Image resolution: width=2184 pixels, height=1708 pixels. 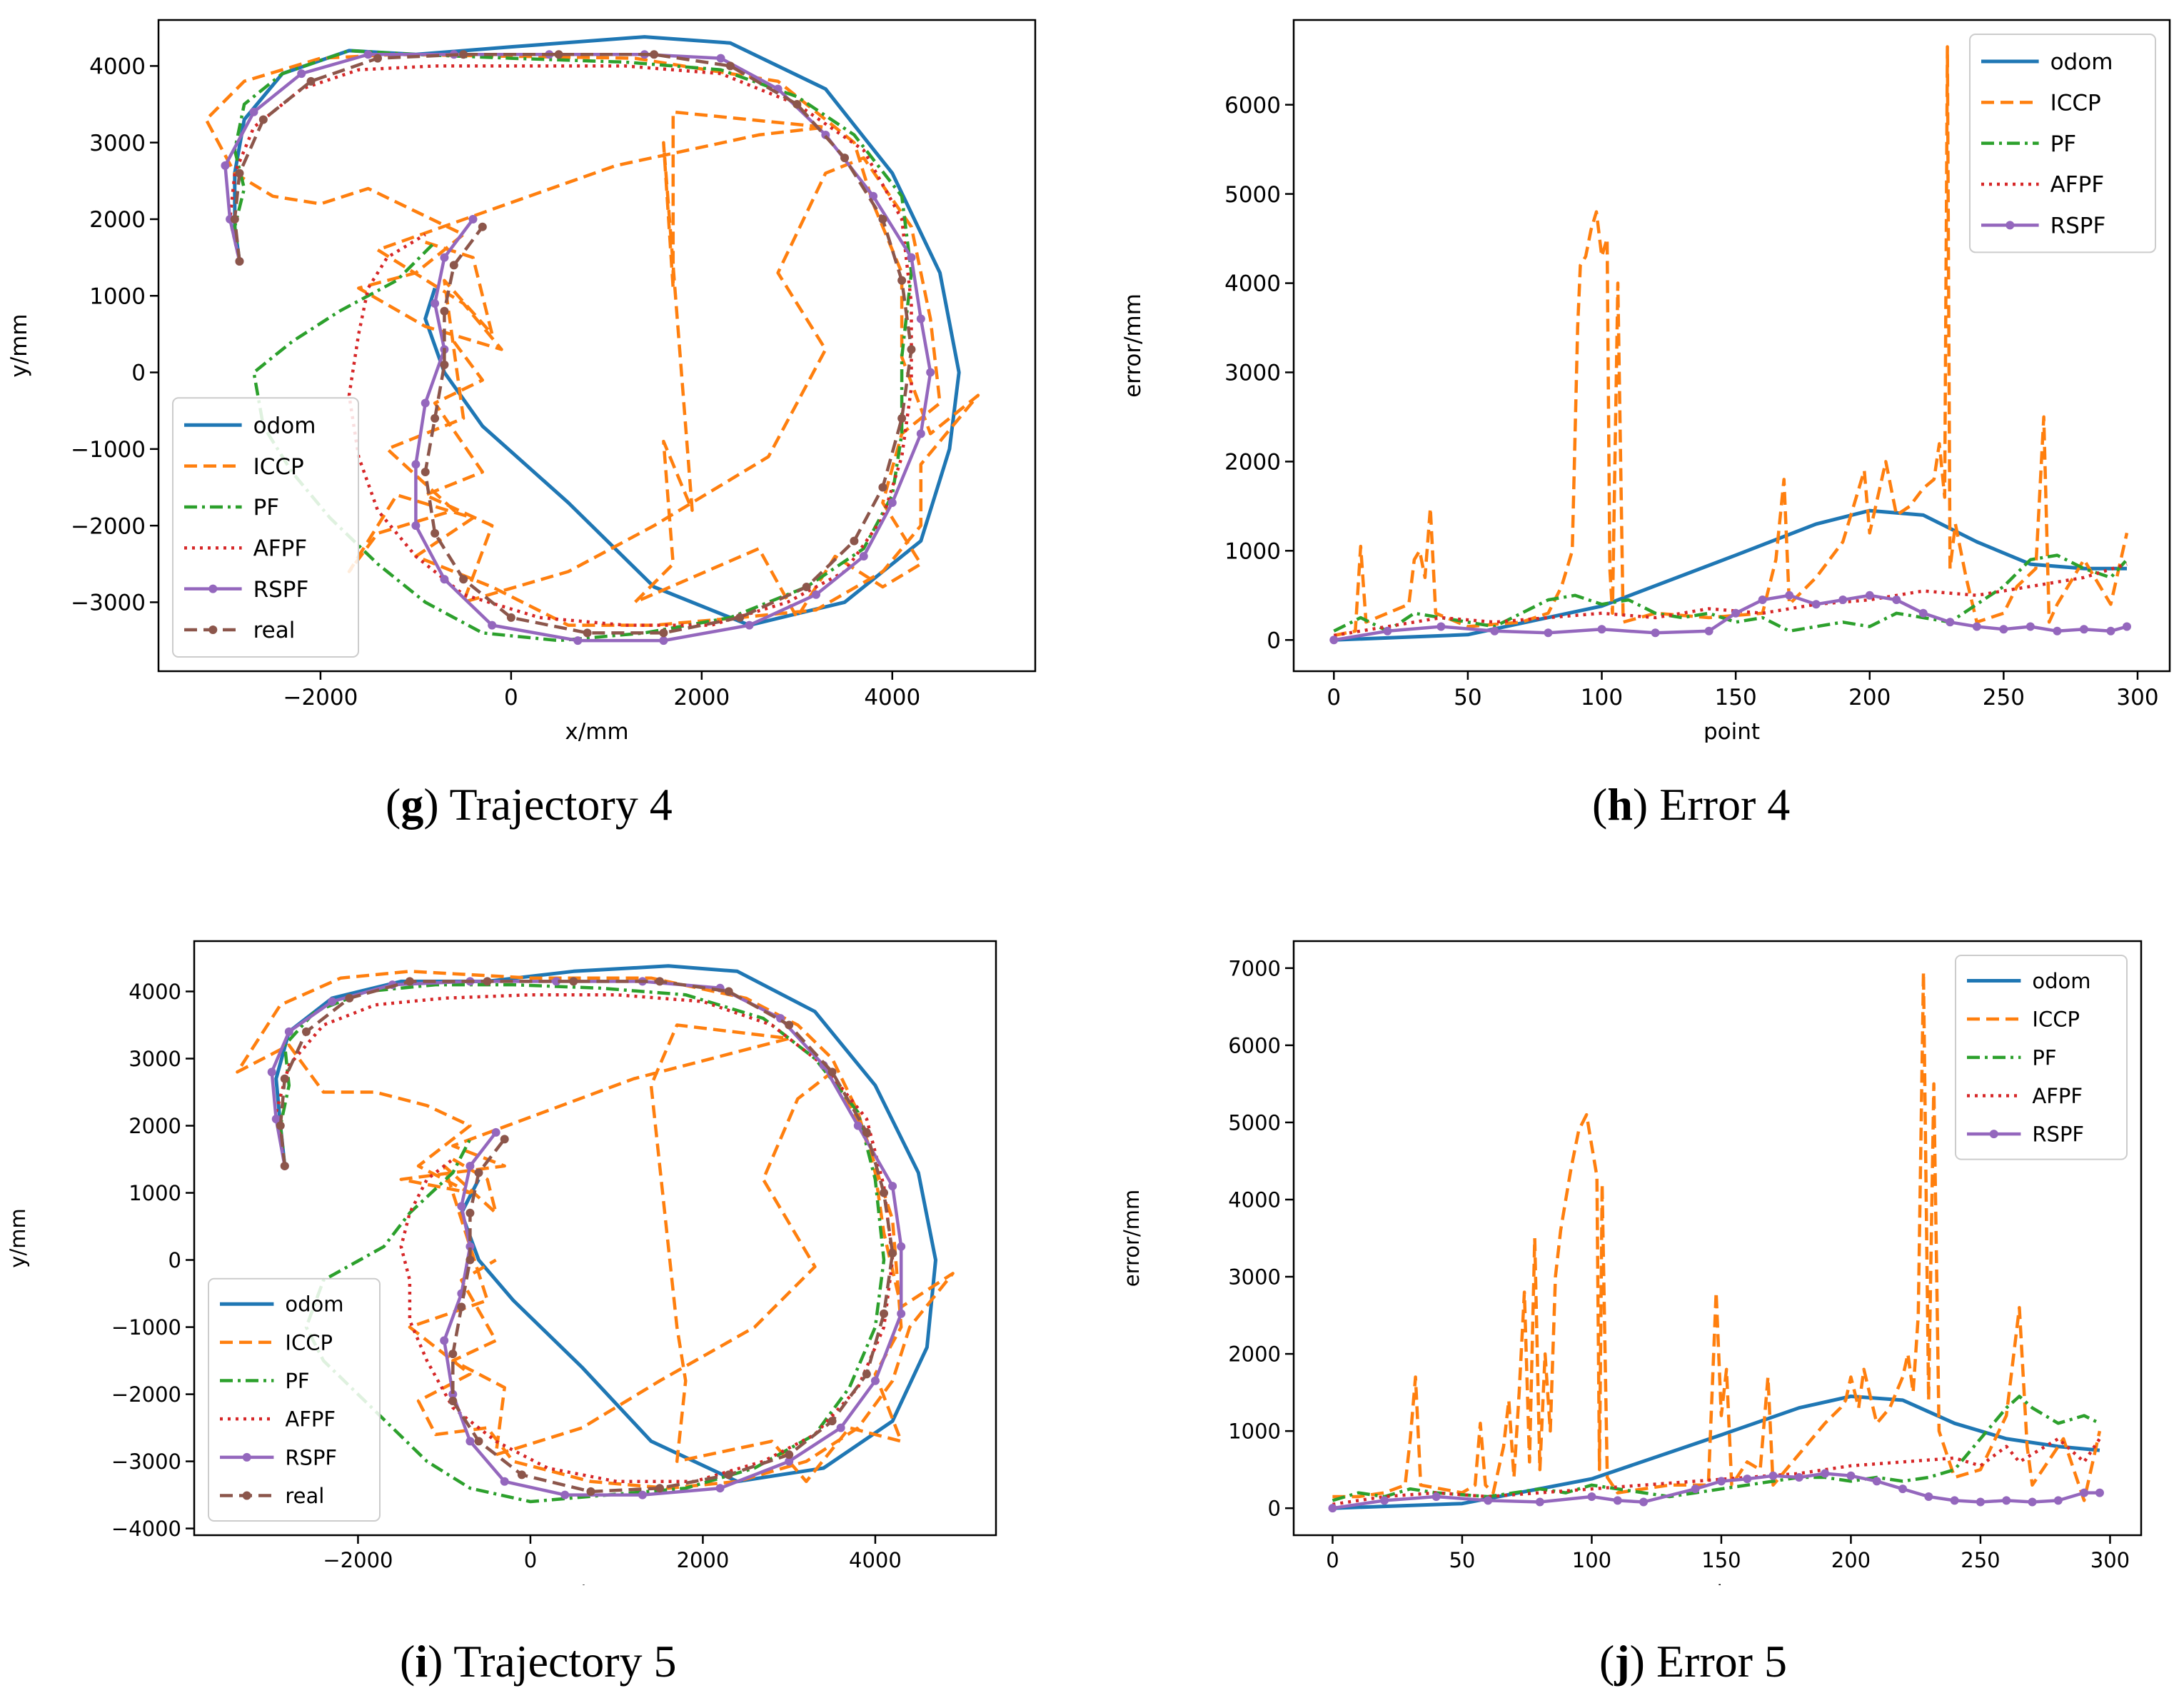 I want to click on caption-trajectory-4: (g) Trajectory 4, so click(x=529, y=804).